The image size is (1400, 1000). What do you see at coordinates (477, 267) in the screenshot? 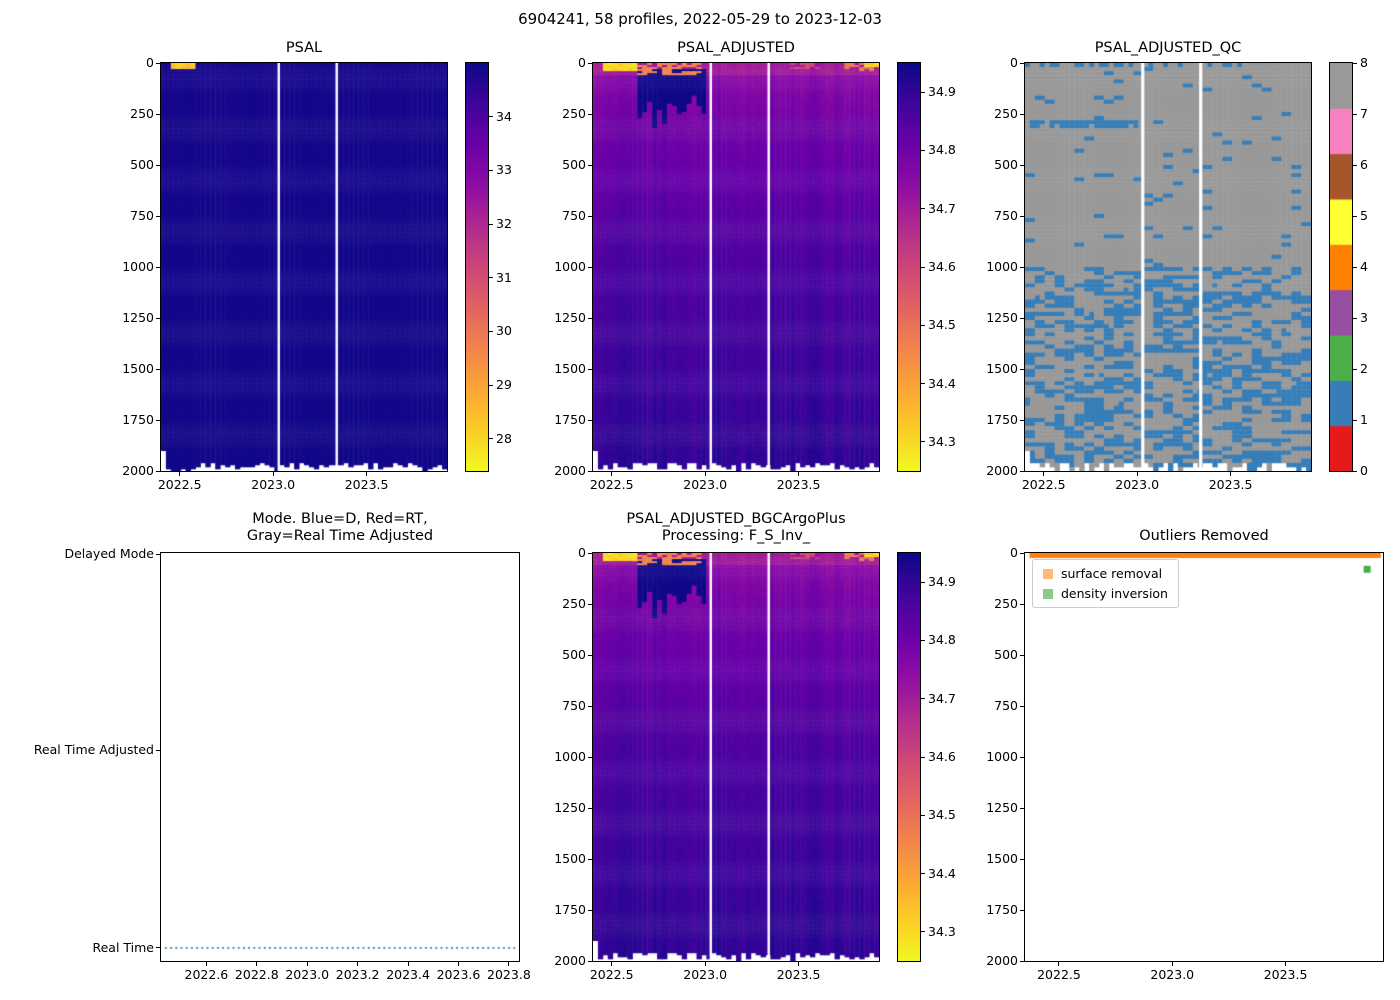
I see `psal-colorbar-canvas` at bounding box center [477, 267].